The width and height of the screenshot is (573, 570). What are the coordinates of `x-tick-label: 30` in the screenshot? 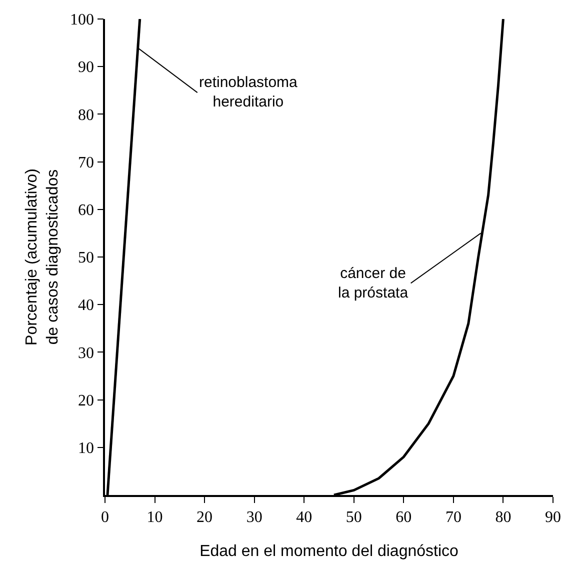 It's located at (254, 517).